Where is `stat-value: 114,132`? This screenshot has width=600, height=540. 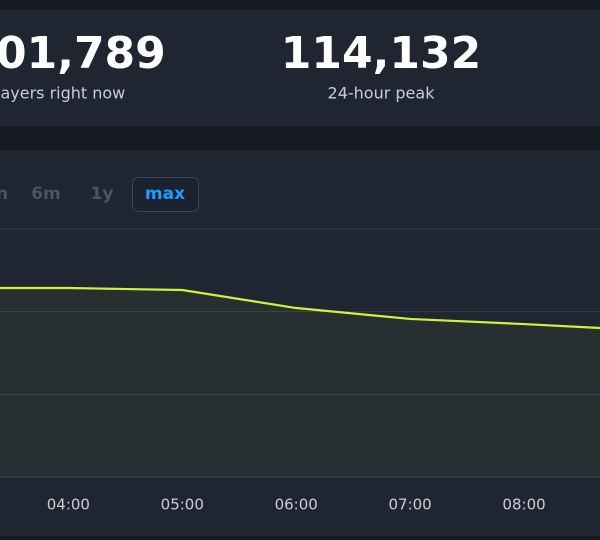
stat-value: 114,132 is located at coordinates (381, 53).